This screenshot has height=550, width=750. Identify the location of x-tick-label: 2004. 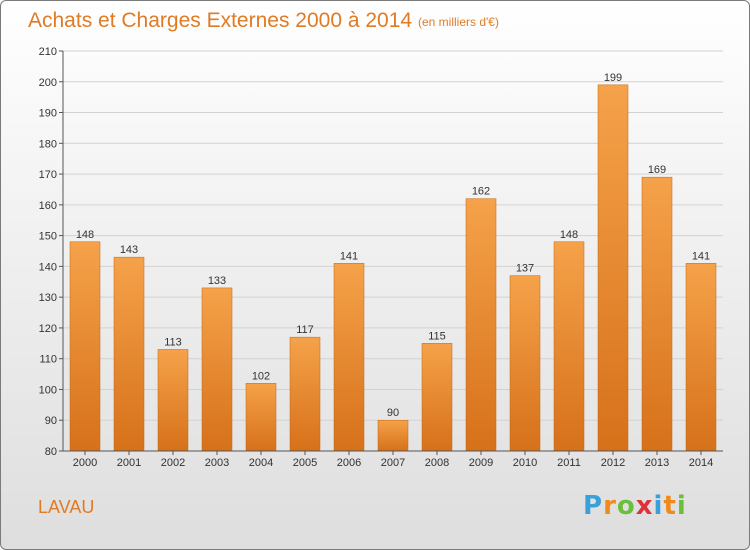
(261, 463).